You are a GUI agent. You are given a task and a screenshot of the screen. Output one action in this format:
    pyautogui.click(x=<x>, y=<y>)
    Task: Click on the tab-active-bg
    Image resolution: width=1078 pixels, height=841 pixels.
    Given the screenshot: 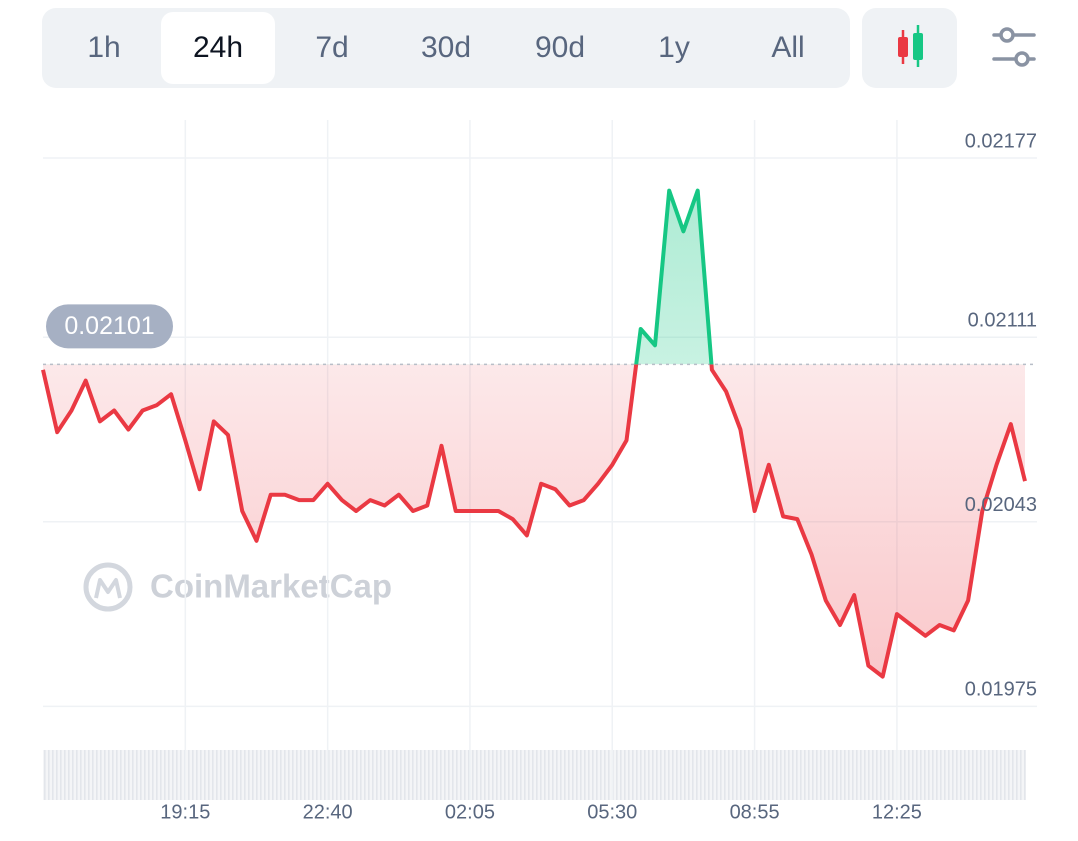 What is the action you would take?
    pyautogui.click(x=218, y=48)
    